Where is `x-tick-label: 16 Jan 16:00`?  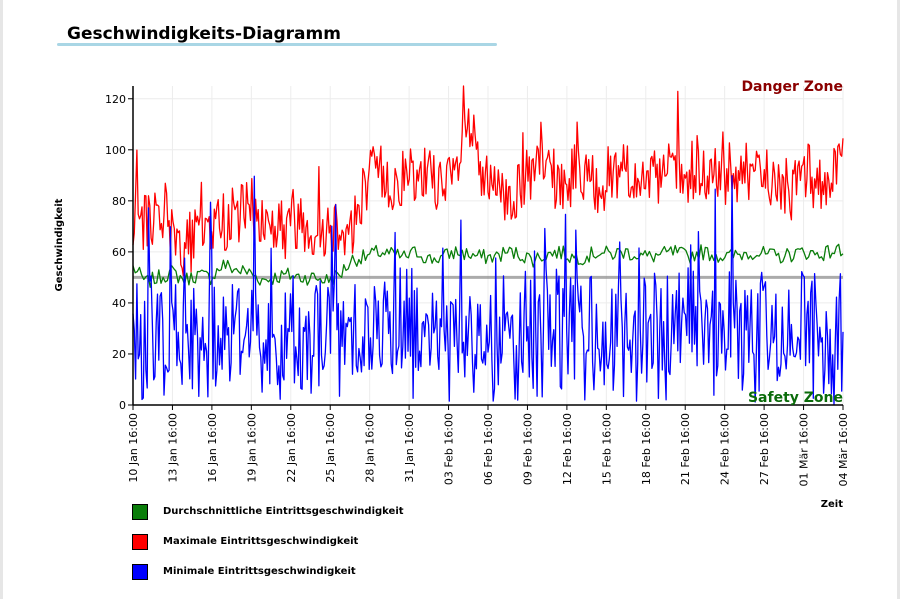
x-tick-label: 16 Jan 16:00 is located at coordinates (212, 448).